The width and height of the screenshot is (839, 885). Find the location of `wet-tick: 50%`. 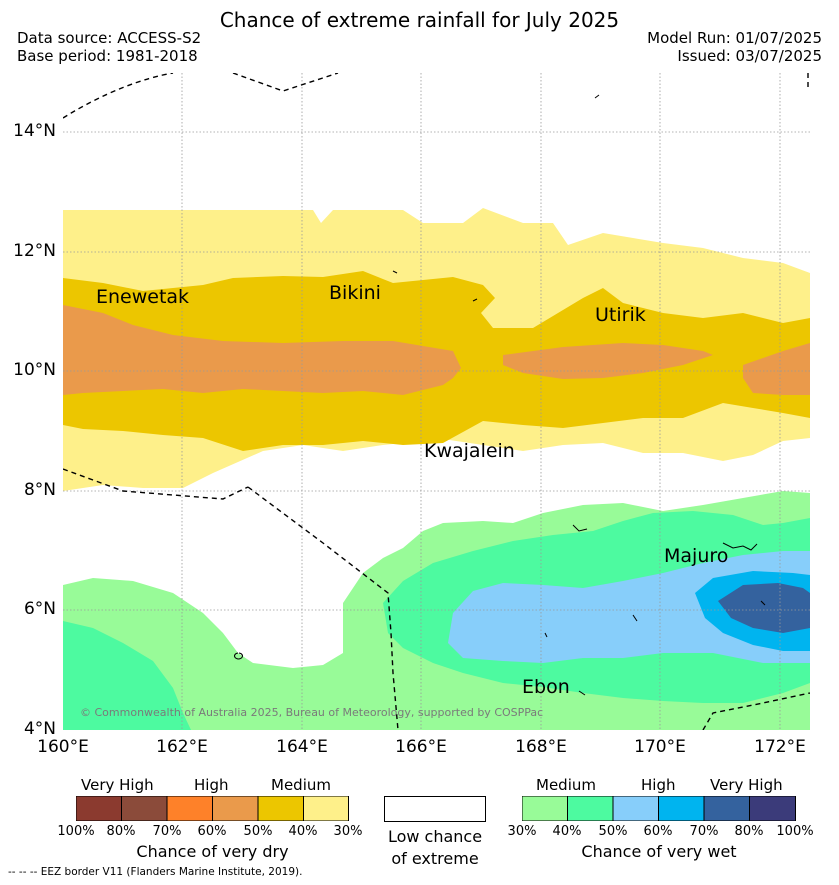

wet-tick: 50% is located at coordinates (613, 831).